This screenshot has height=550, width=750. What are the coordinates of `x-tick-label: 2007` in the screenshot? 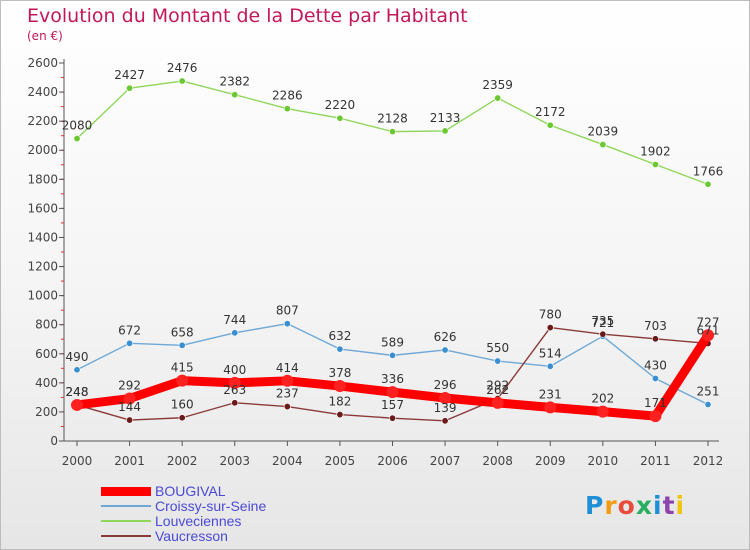 It's located at (445, 461).